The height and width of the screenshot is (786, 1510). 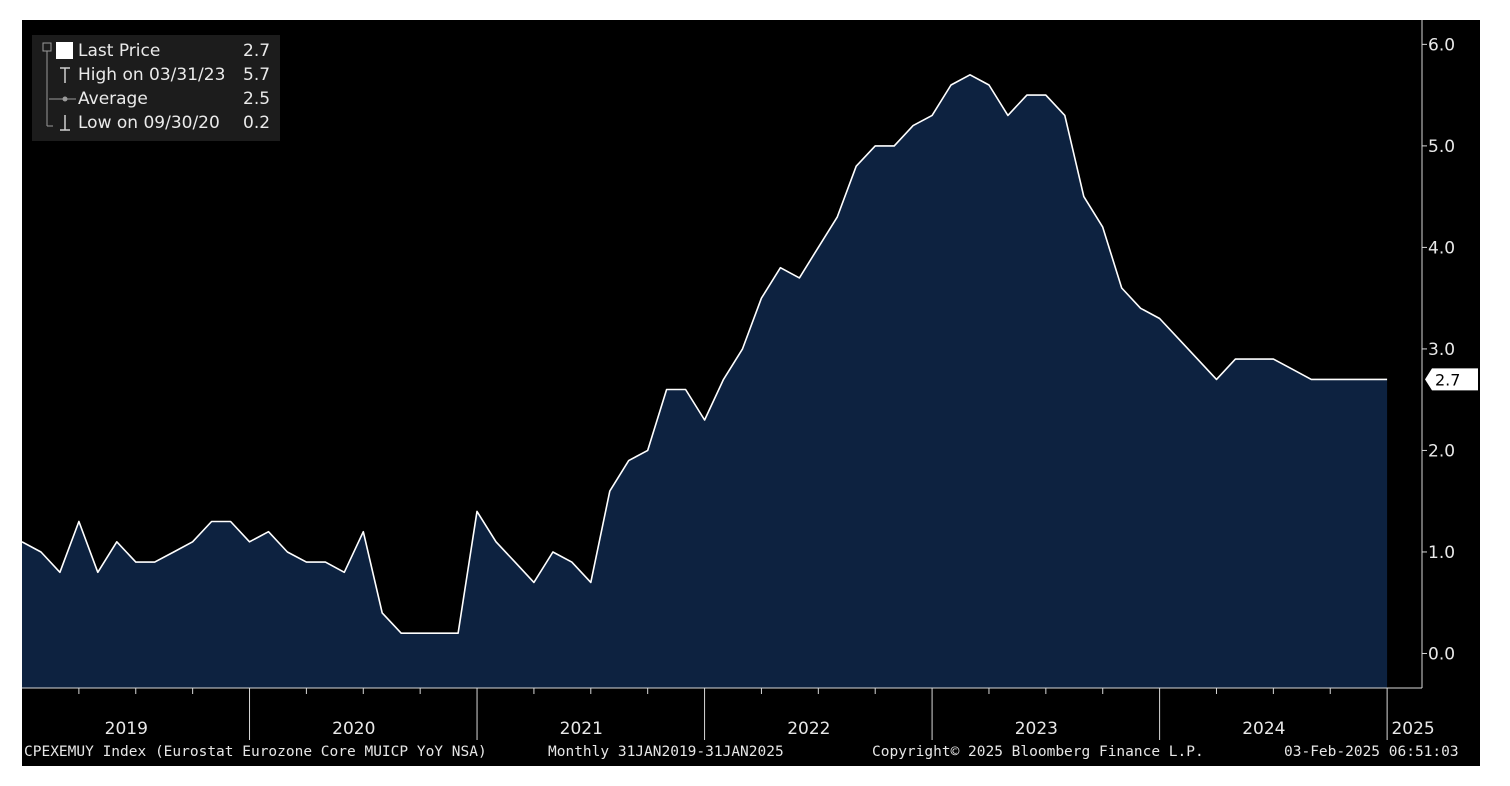 I want to click on last-value-label: 2.7, so click(x=1447, y=379).